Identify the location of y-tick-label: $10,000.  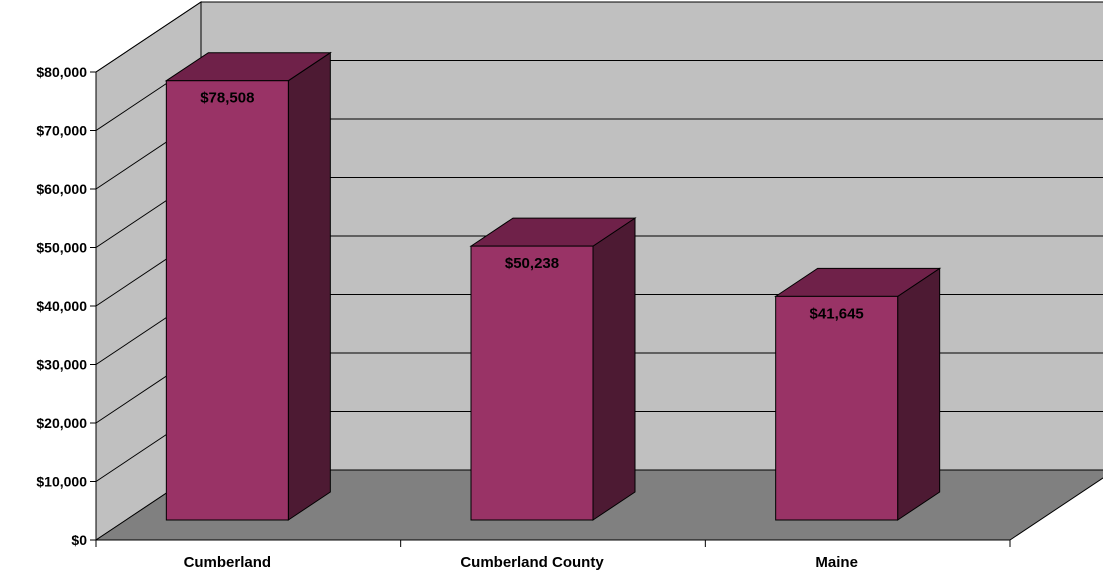
(61, 482).